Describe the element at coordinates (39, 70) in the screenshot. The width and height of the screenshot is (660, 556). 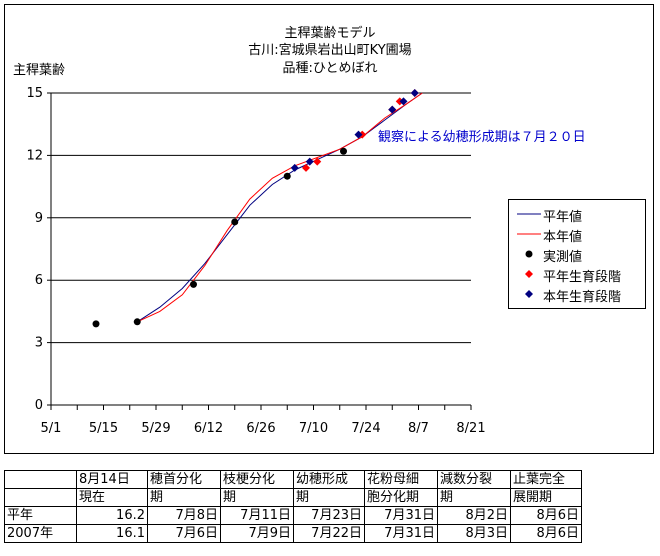
I see `y-axis-label: 主稈葉齢` at that location.